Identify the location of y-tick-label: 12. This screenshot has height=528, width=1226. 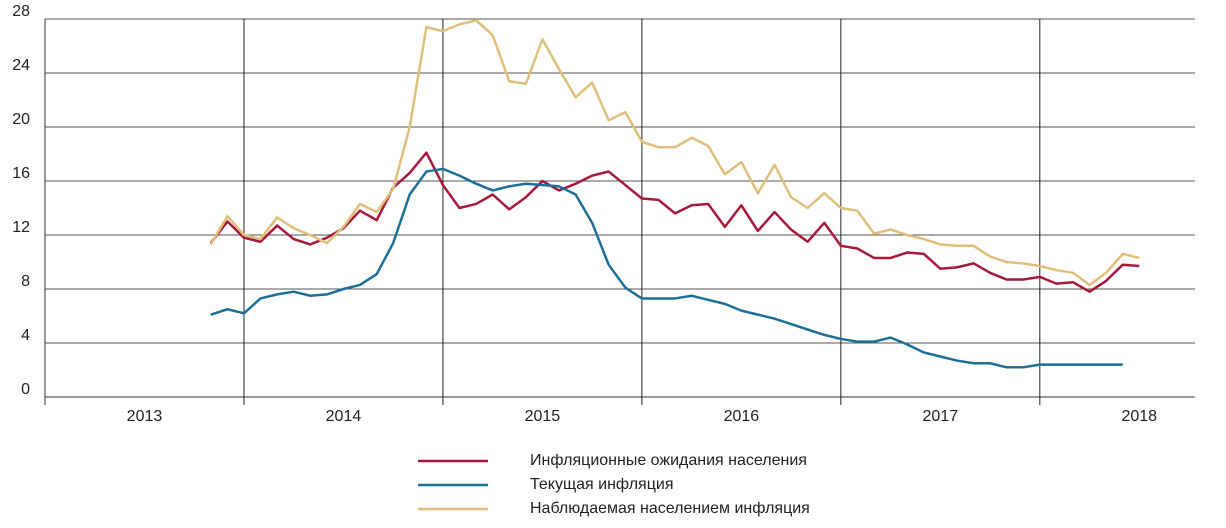
(21, 227).